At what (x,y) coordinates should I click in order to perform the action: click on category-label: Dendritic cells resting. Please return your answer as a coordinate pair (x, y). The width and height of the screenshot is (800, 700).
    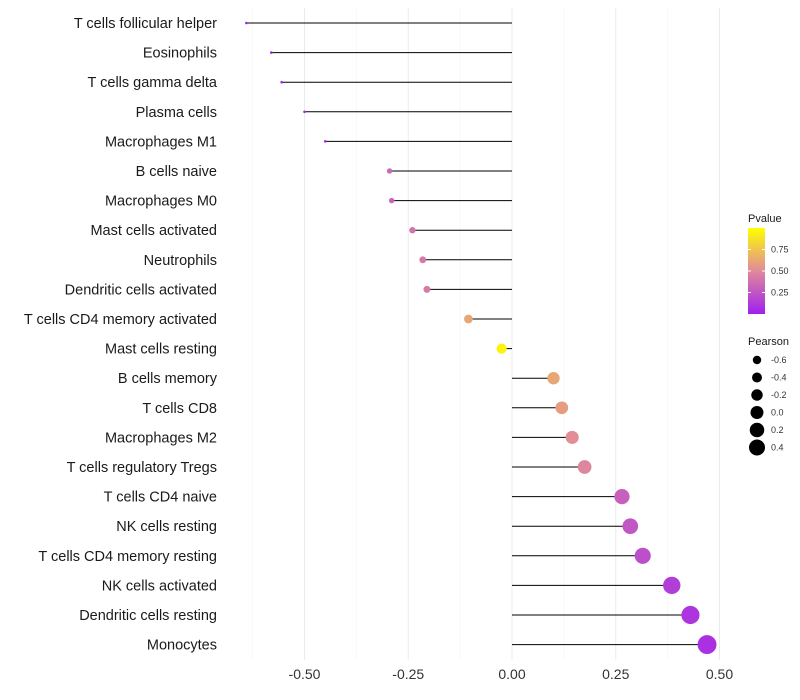
    Looking at the image, I should click on (148, 616).